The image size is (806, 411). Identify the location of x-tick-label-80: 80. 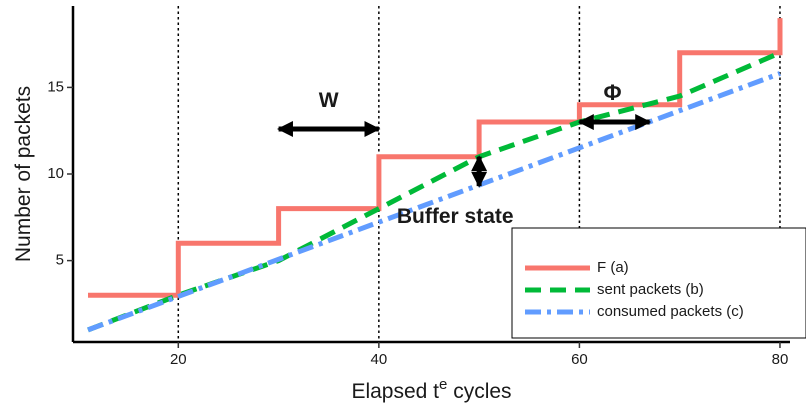
(780, 359).